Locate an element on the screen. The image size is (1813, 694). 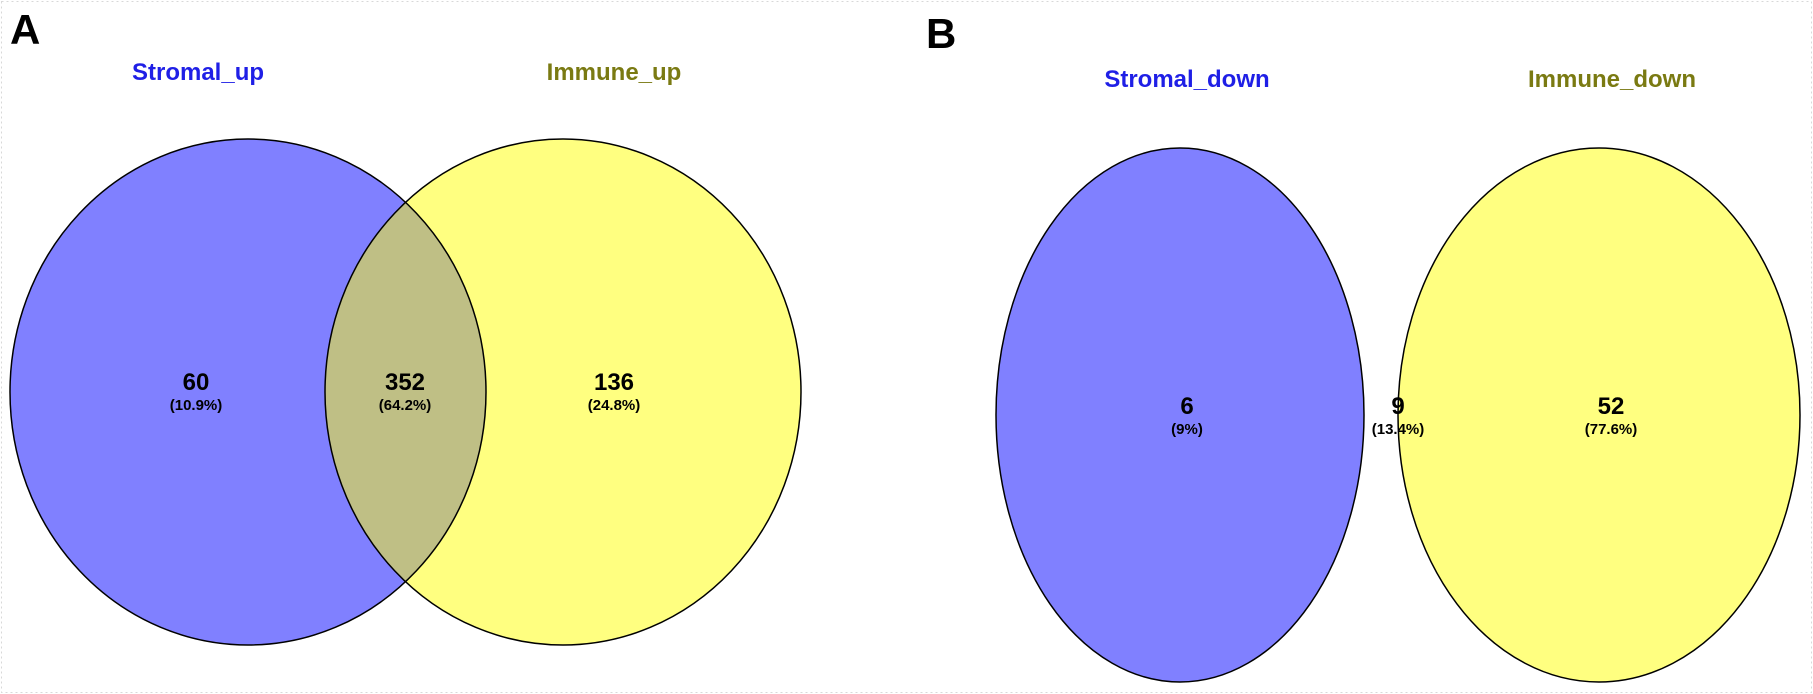
overlap-count-a: 352 is located at coordinates (405, 382).